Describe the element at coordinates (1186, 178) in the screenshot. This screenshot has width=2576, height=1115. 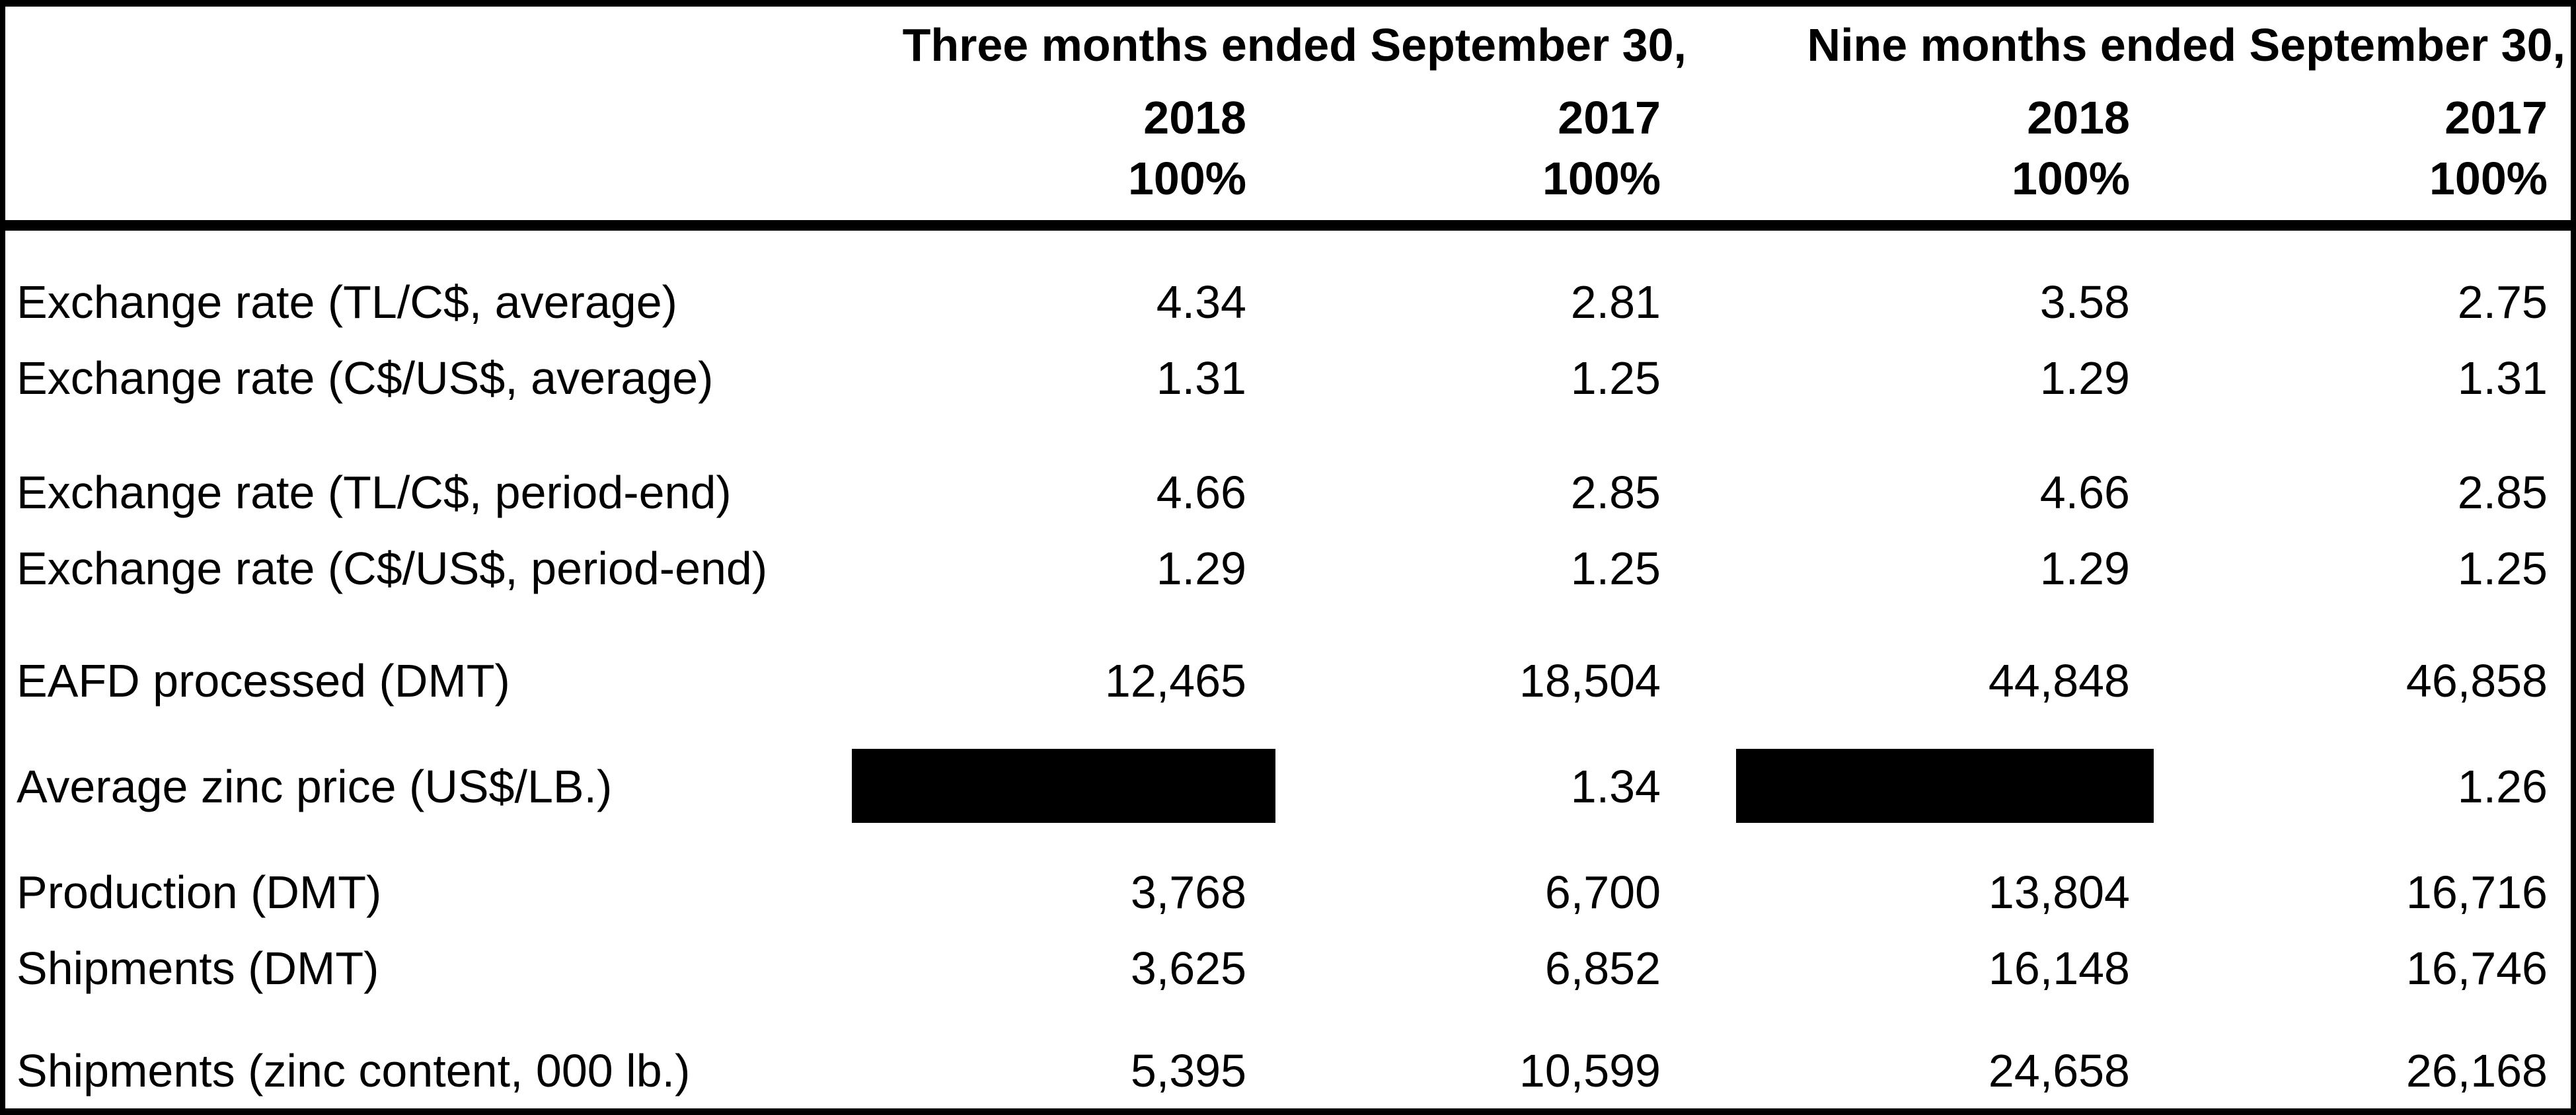
I see `ownership-header-3m-2018: 100%` at that location.